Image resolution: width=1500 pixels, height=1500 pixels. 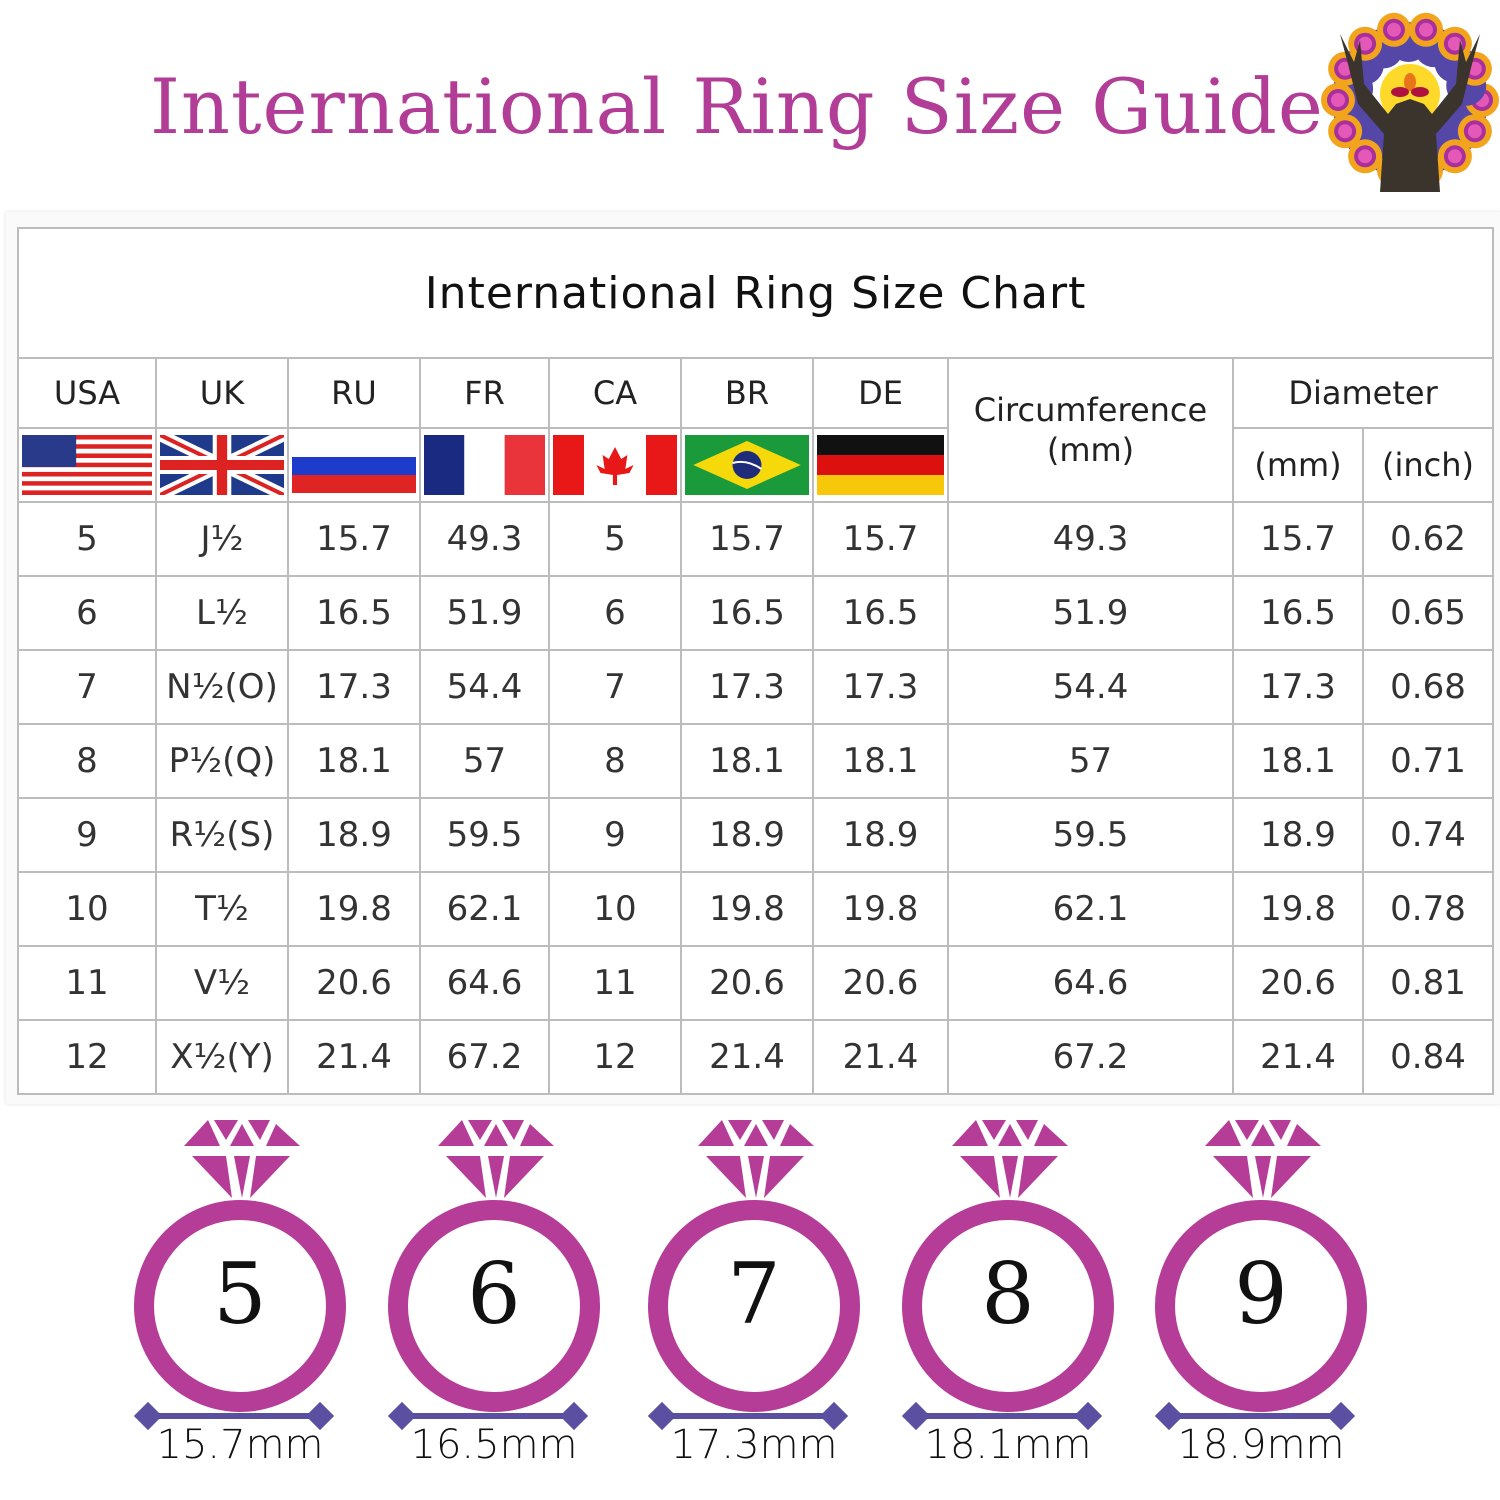 What do you see at coordinates (240, 1445) in the screenshot?
I see `ring-diameter-label: 15.7mm` at bounding box center [240, 1445].